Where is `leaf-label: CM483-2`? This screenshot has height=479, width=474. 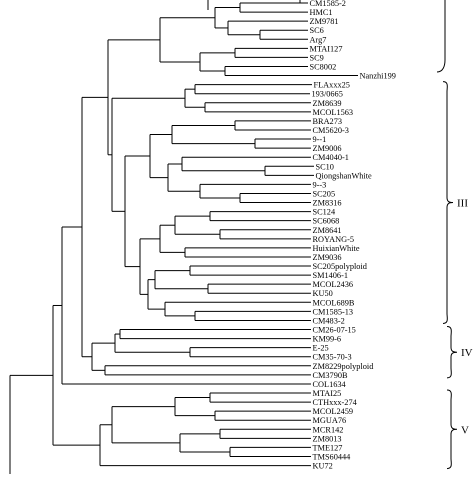
leaf-label: CM483-2 is located at coordinates (329, 320).